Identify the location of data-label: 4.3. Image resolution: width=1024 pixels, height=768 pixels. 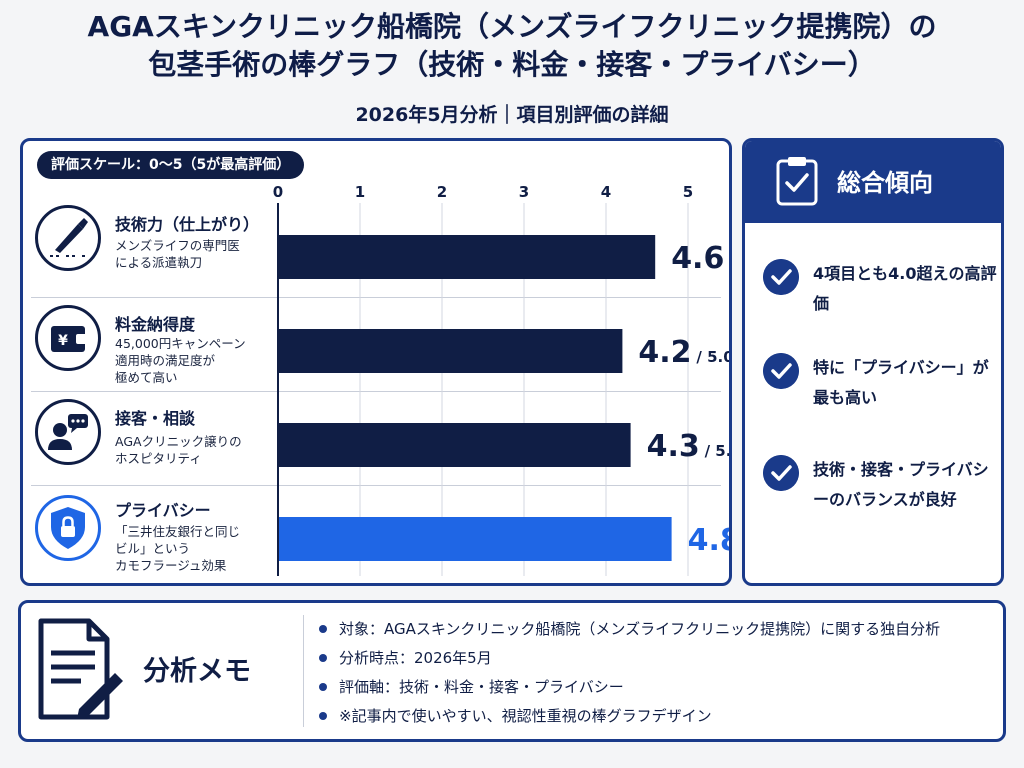
(673, 446).